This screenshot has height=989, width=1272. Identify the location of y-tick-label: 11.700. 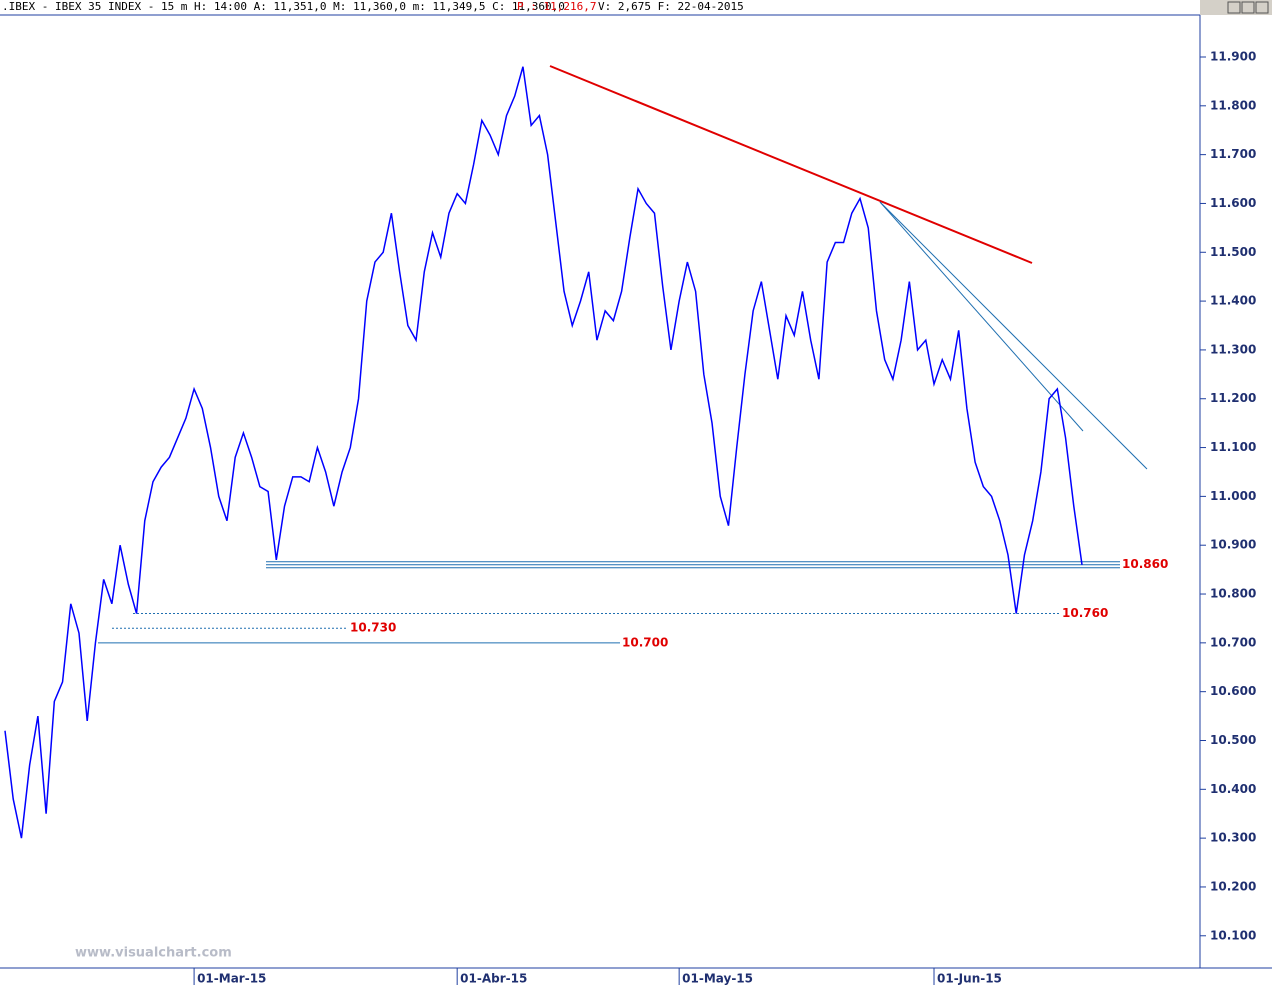
(1233, 154).